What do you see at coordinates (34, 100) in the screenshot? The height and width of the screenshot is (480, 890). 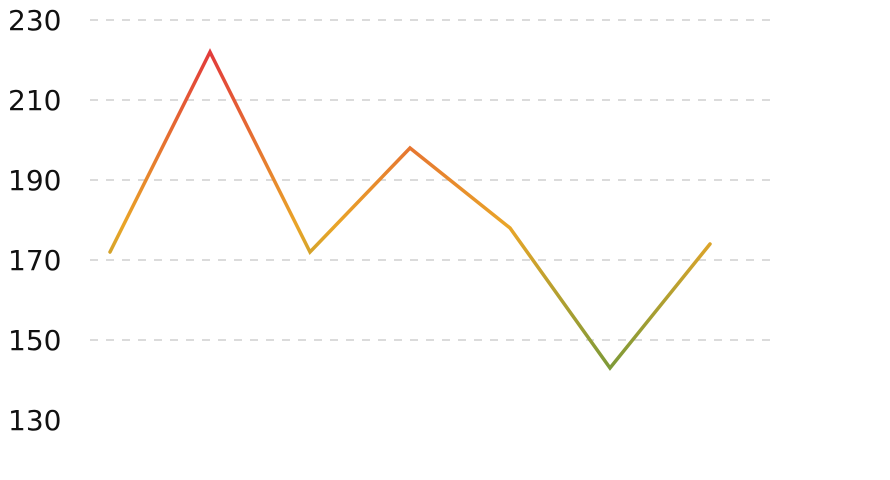 I see `y-tick-label: 210` at bounding box center [34, 100].